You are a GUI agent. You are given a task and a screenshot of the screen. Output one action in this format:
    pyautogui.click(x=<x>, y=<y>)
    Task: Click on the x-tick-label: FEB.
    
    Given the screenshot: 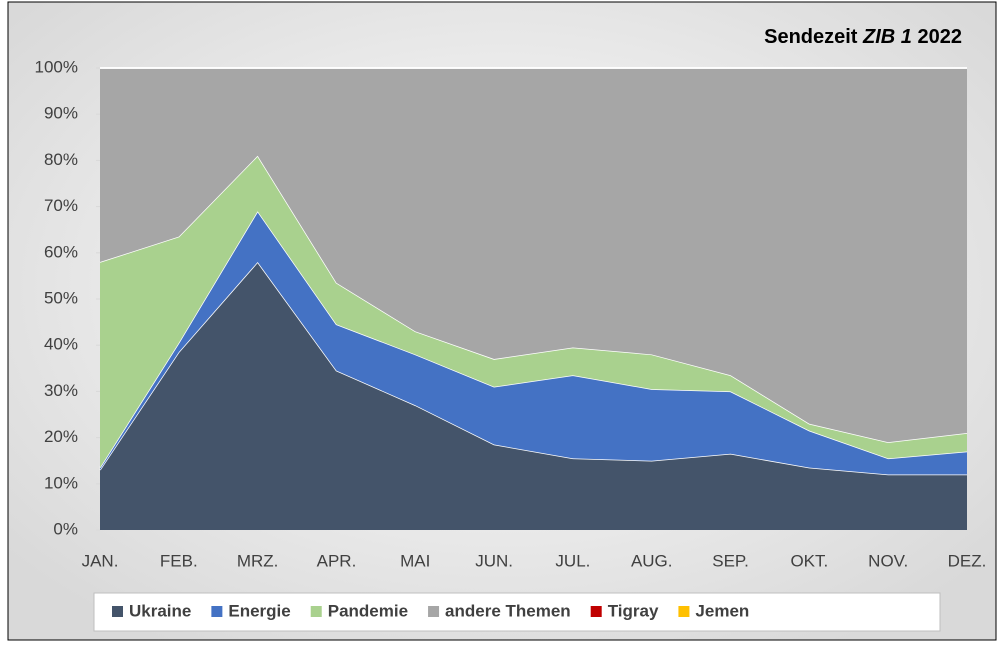 What is the action you would take?
    pyautogui.click(x=179, y=560)
    